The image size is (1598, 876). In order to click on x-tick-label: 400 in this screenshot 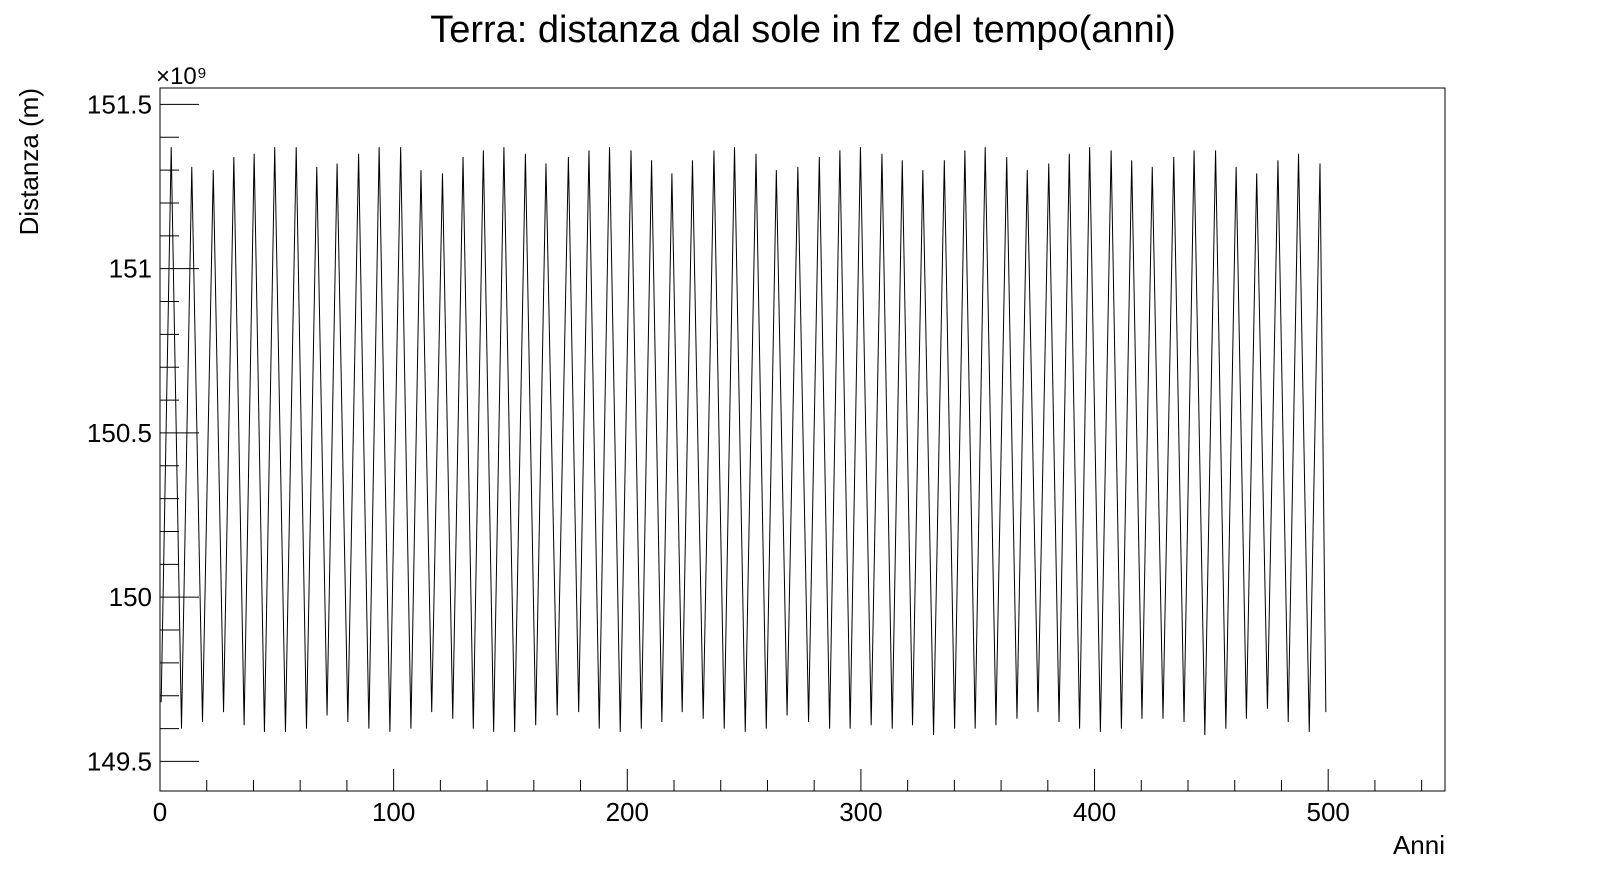, I will do `click(1094, 812)`.